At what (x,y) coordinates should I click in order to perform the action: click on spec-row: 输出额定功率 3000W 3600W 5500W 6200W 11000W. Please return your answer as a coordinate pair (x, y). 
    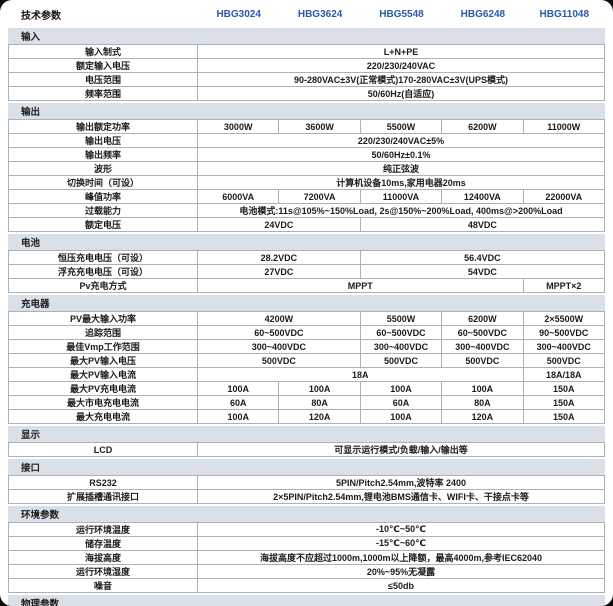
    Looking at the image, I should click on (306, 127).